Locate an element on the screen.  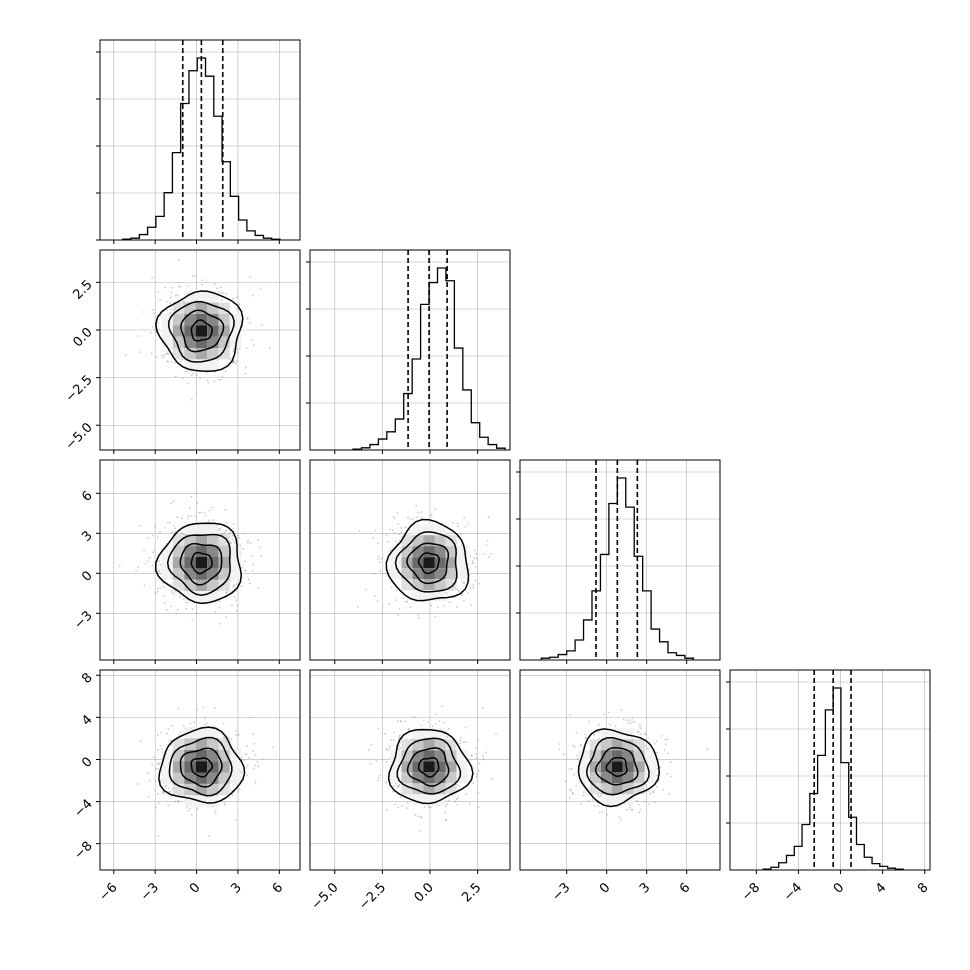
y-tick-label: 4 is located at coordinates (87, 720).